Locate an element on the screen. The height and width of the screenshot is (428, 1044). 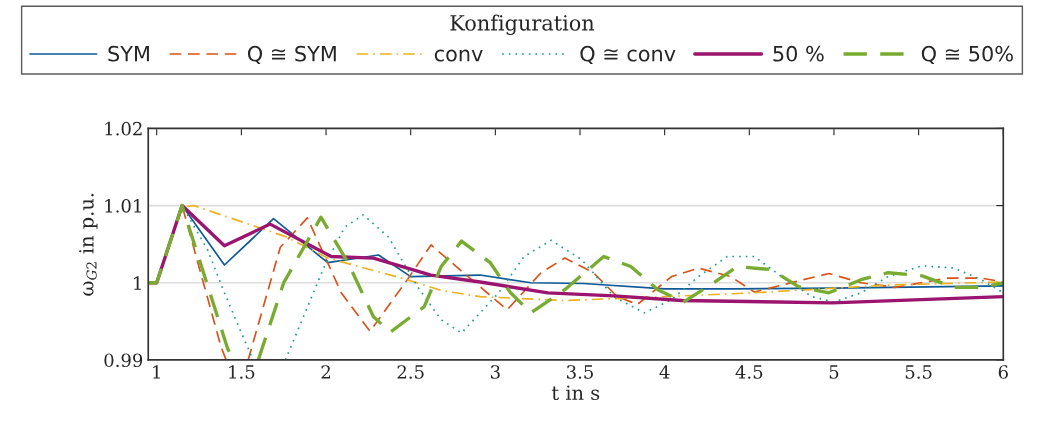
y-tick-label: 1.02 is located at coordinates (123, 128).